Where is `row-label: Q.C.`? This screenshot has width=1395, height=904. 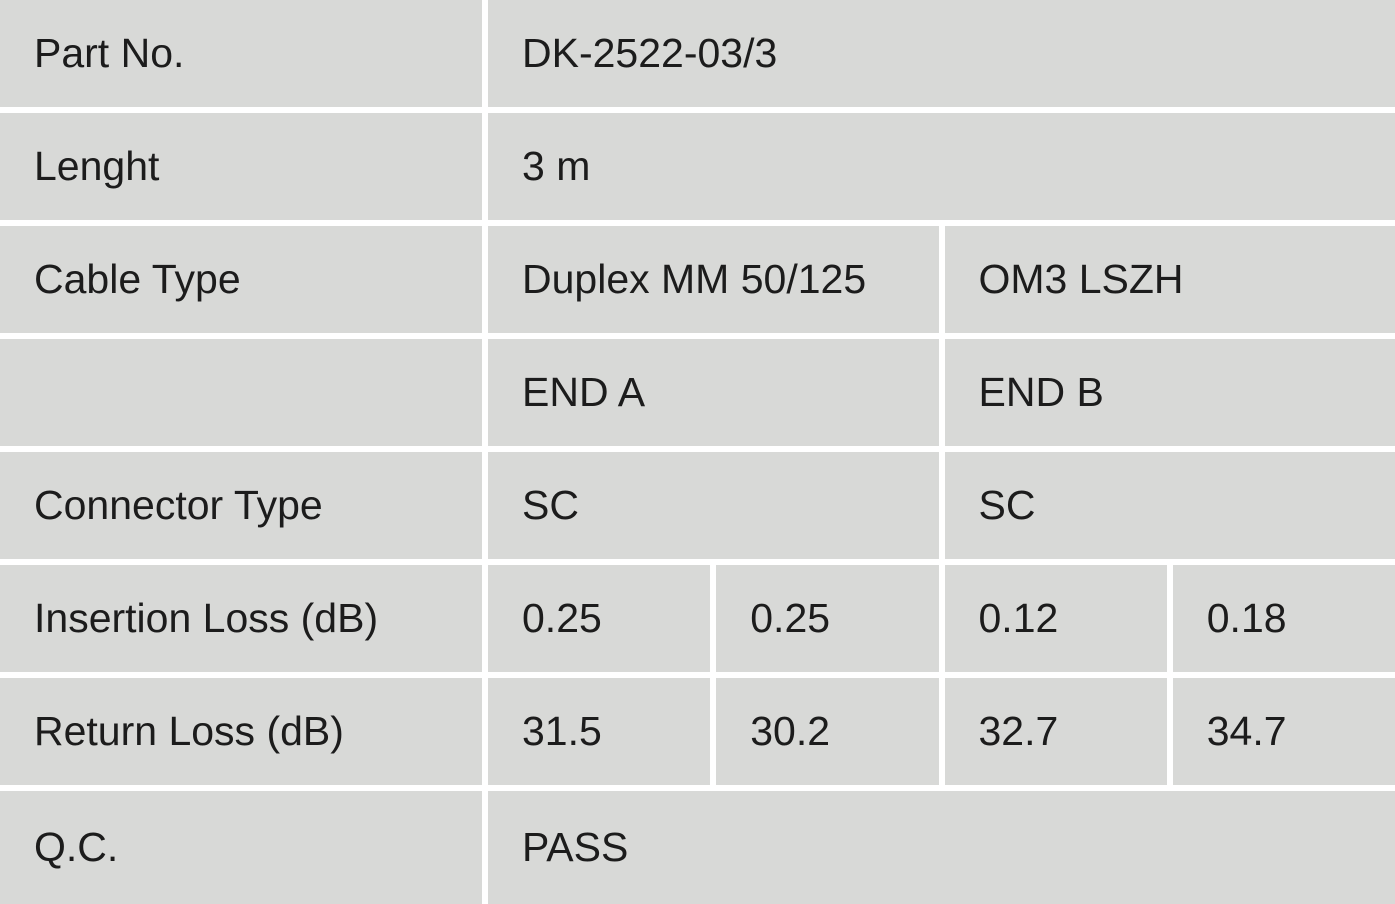
row-label: Q.C. is located at coordinates (241, 847).